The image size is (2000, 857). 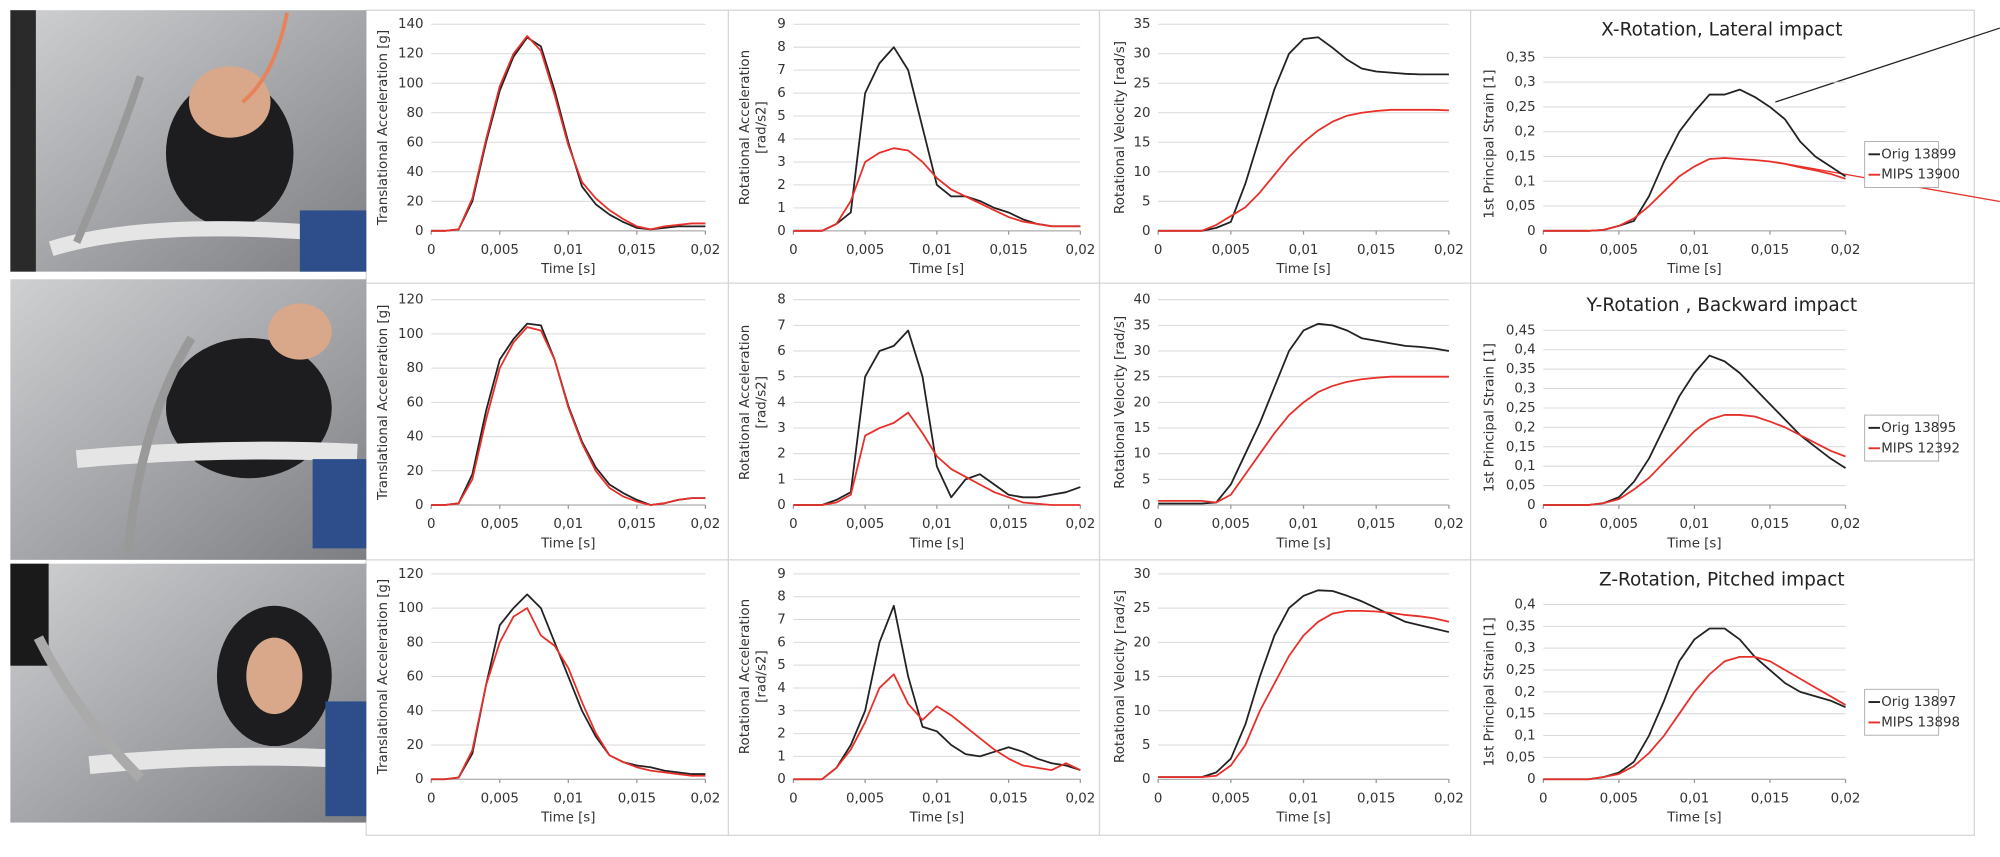 I want to click on y-tick-label: 4, so click(x=781, y=402).